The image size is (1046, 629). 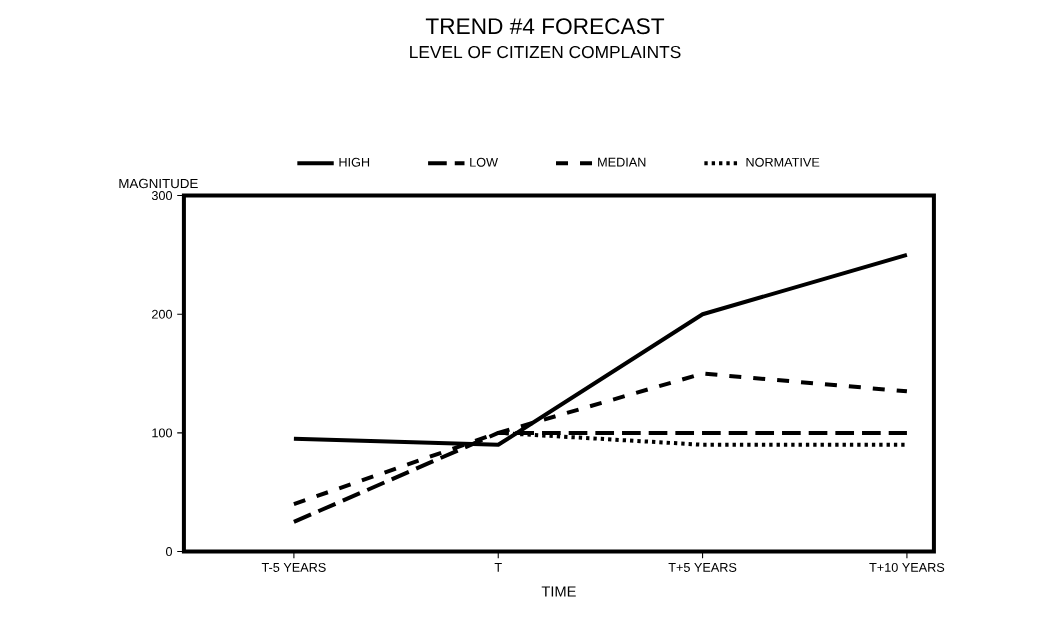 I want to click on legend-label: NORMATIVE, so click(x=783, y=162).